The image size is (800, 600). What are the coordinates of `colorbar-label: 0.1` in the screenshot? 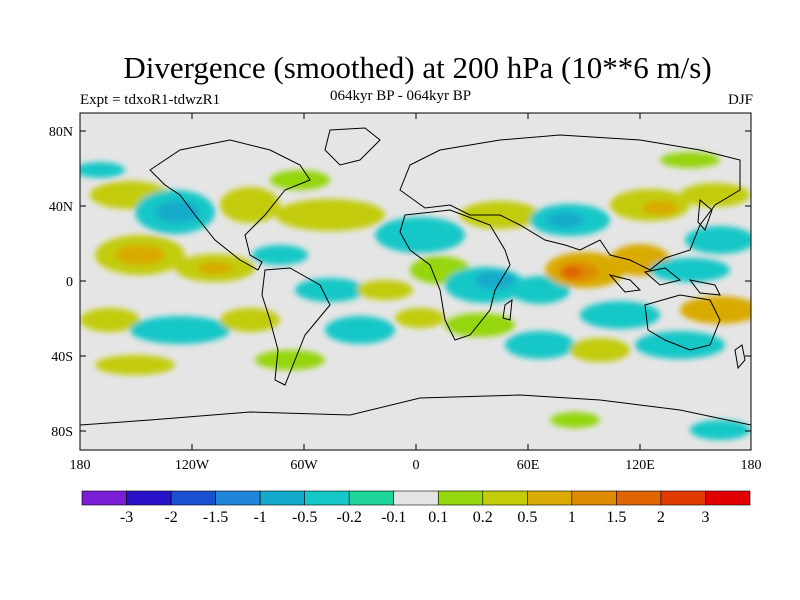 It's located at (438, 517).